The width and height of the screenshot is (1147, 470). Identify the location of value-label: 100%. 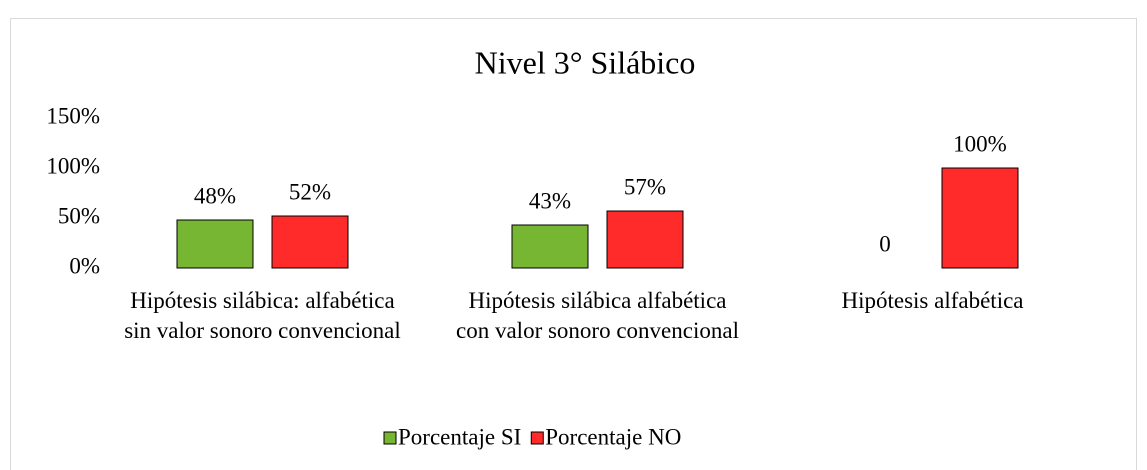
(980, 143).